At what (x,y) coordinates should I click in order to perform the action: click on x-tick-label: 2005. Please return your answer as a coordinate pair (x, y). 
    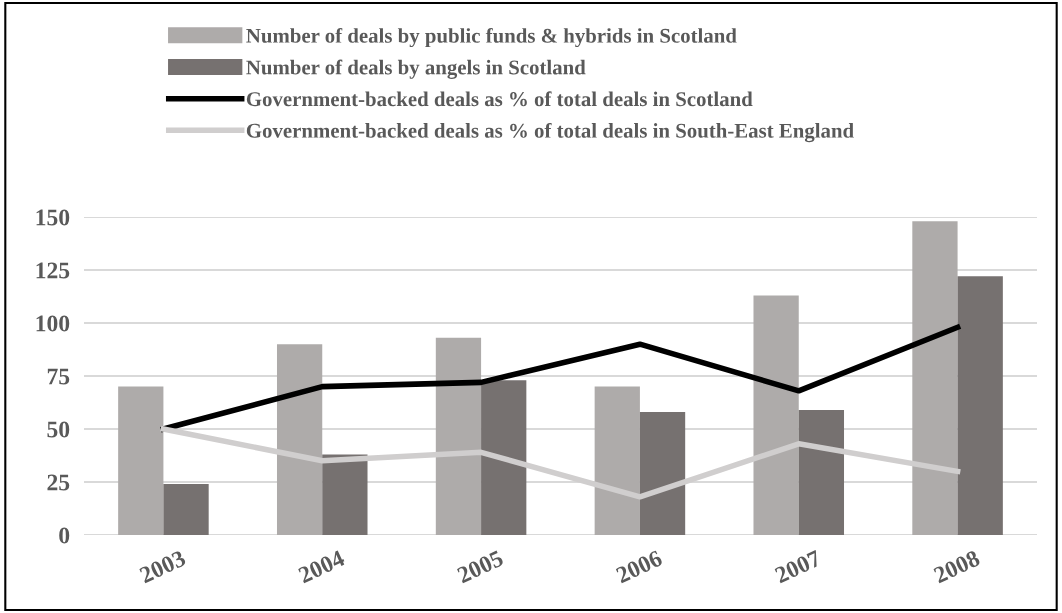
    Looking at the image, I should click on (480, 566).